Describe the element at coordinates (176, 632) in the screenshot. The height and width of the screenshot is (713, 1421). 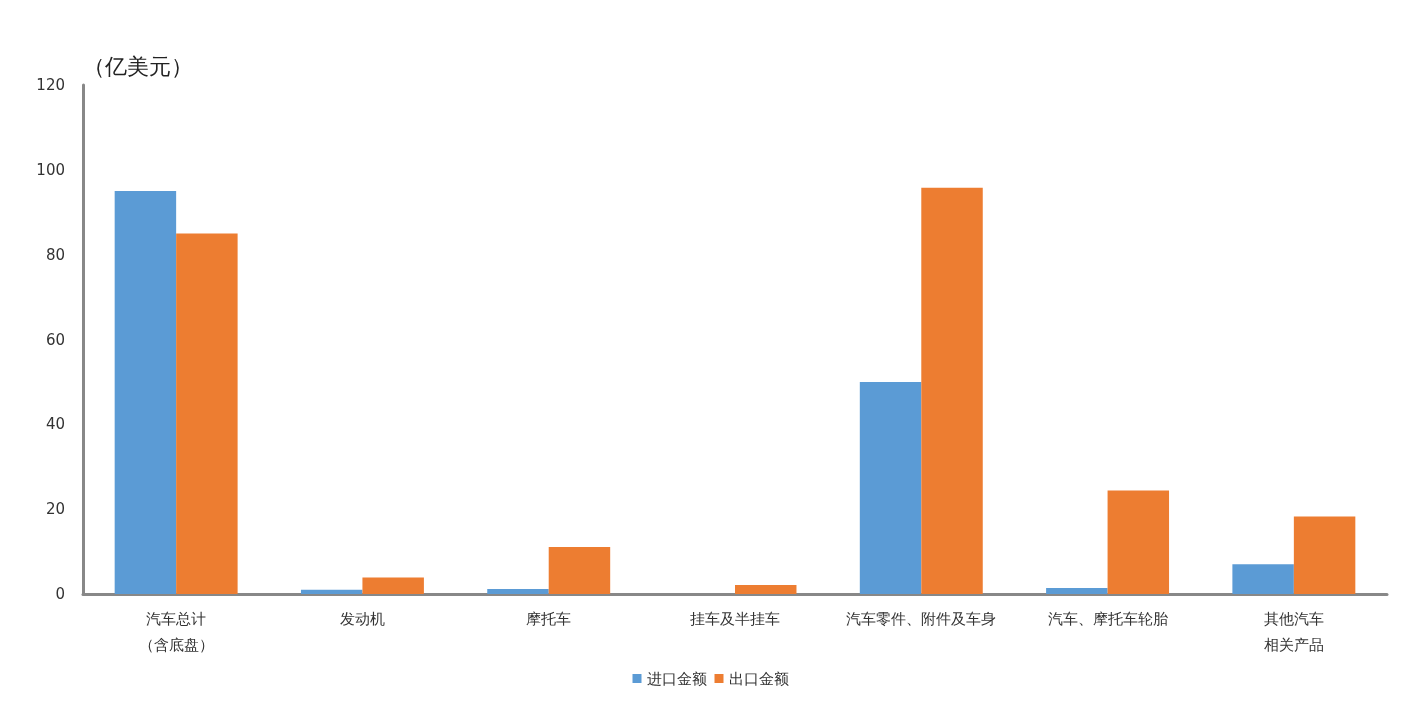
I see `x-tick-label: 汽车总计（含底盘）` at that location.